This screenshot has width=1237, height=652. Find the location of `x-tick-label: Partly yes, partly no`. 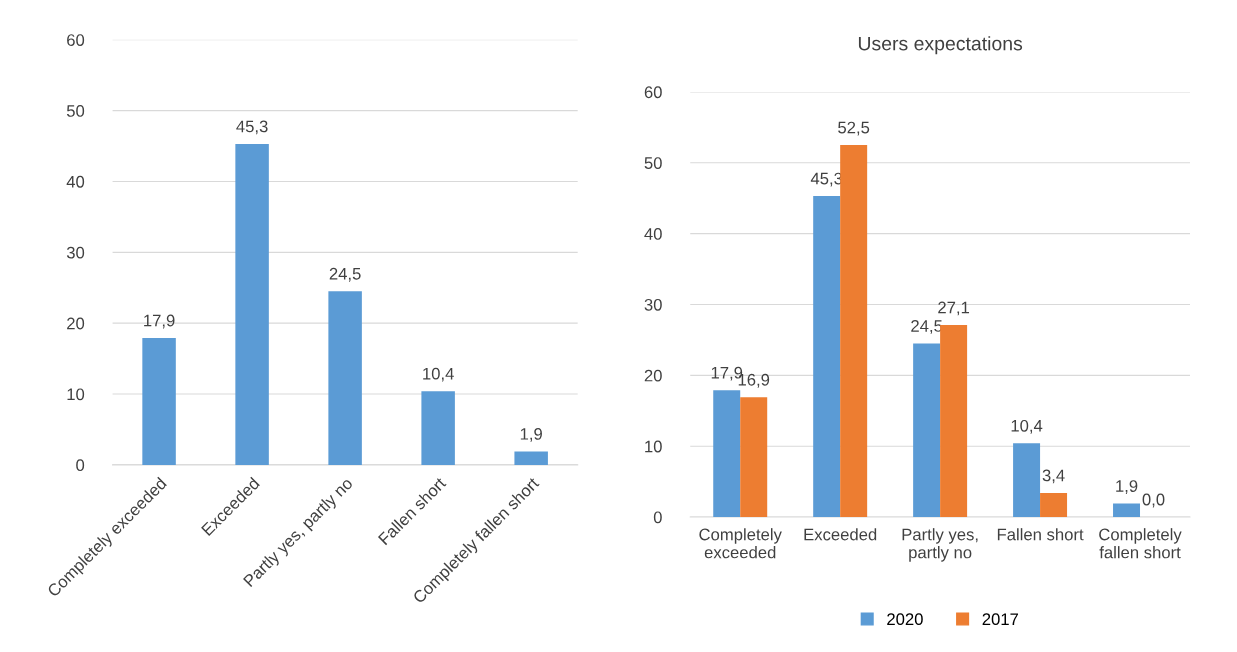

x-tick-label: Partly yes, partly no is located at coordinates (940, 545).